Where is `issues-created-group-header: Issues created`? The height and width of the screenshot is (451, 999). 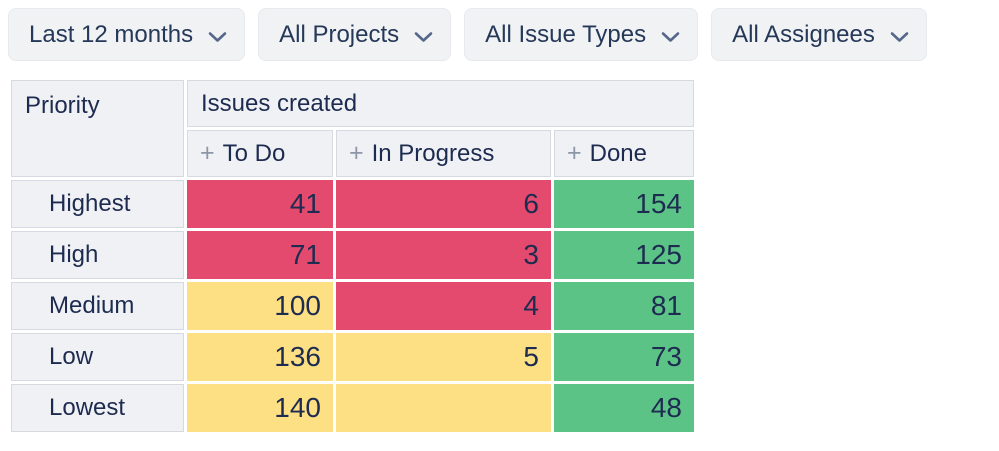 issues-created-group-header: Issues created is located at coordinates (440, 103).